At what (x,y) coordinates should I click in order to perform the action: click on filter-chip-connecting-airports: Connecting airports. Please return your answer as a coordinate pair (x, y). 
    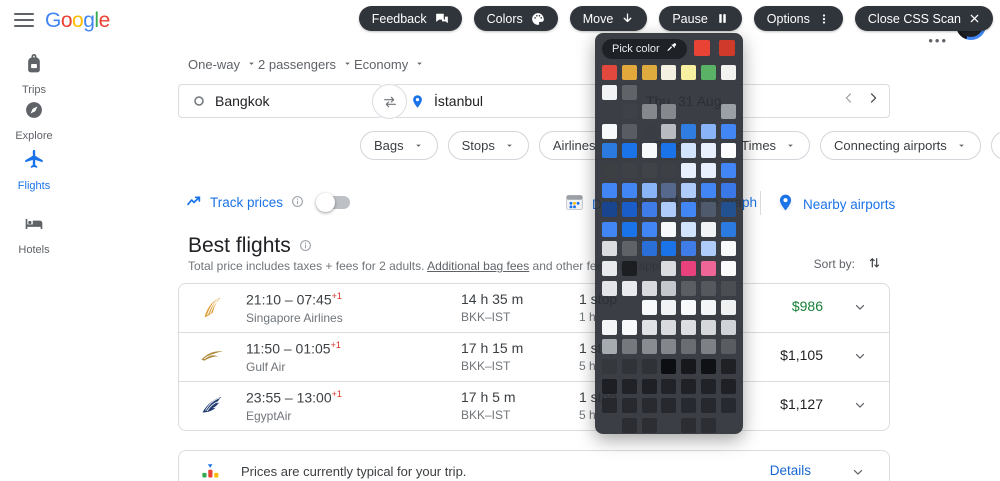
    Looking at the image, I should click on (900, 145).